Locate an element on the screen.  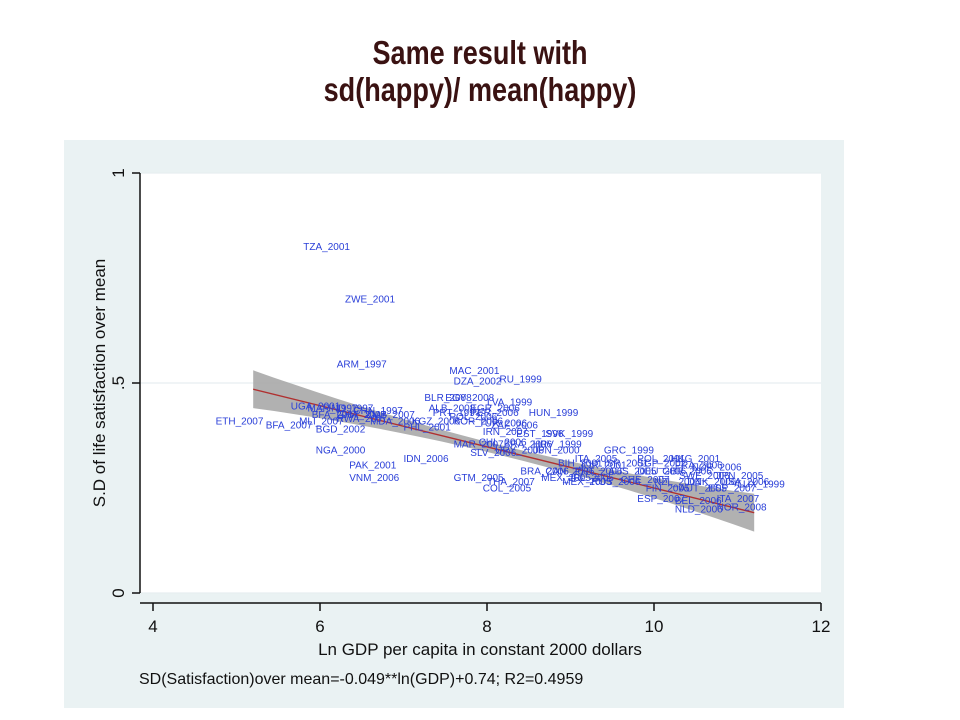
point-label: PHL_2001 is located at coordinates (428, 428).